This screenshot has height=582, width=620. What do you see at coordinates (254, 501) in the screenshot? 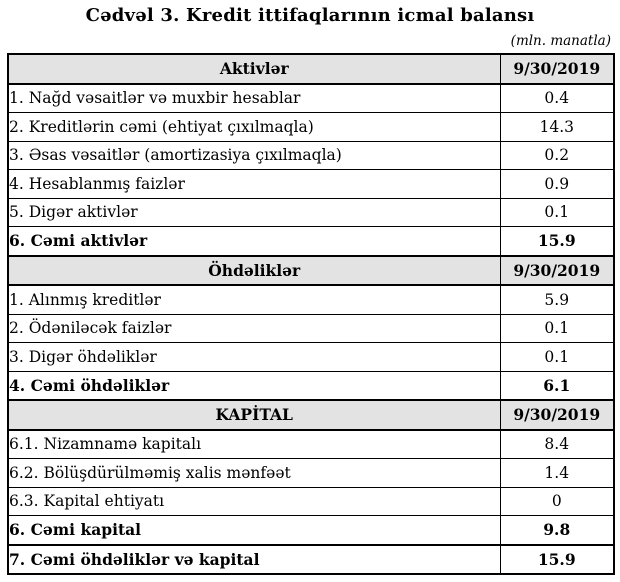
I see `row-label: 6.3. Kapital ehtiyatı` at bounding box center [254, 501].